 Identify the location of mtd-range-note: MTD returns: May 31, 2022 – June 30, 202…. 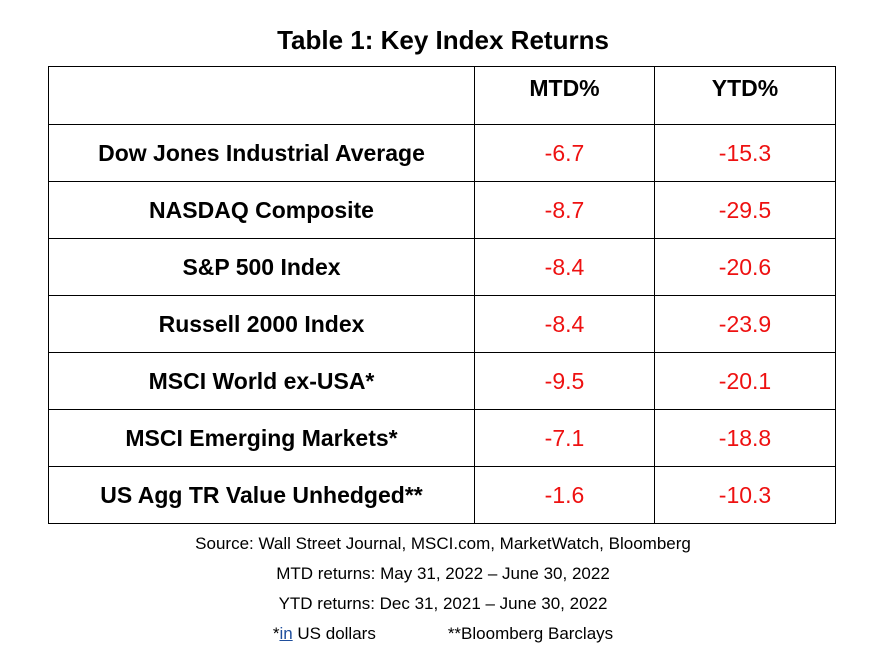
(443, 573).